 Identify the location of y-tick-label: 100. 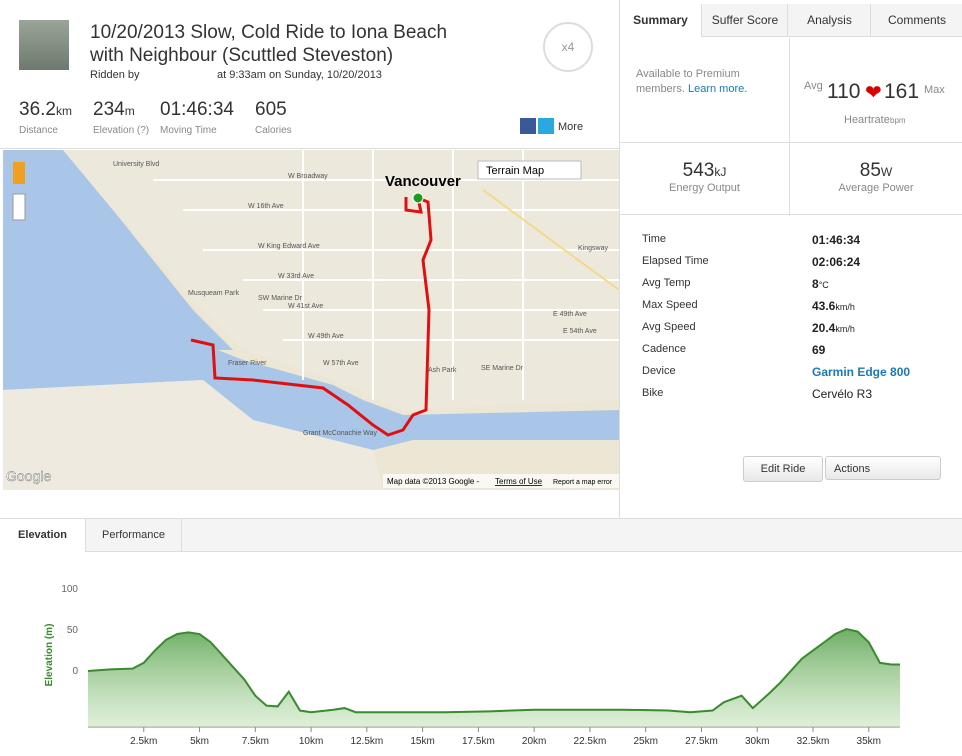
(69, 589).